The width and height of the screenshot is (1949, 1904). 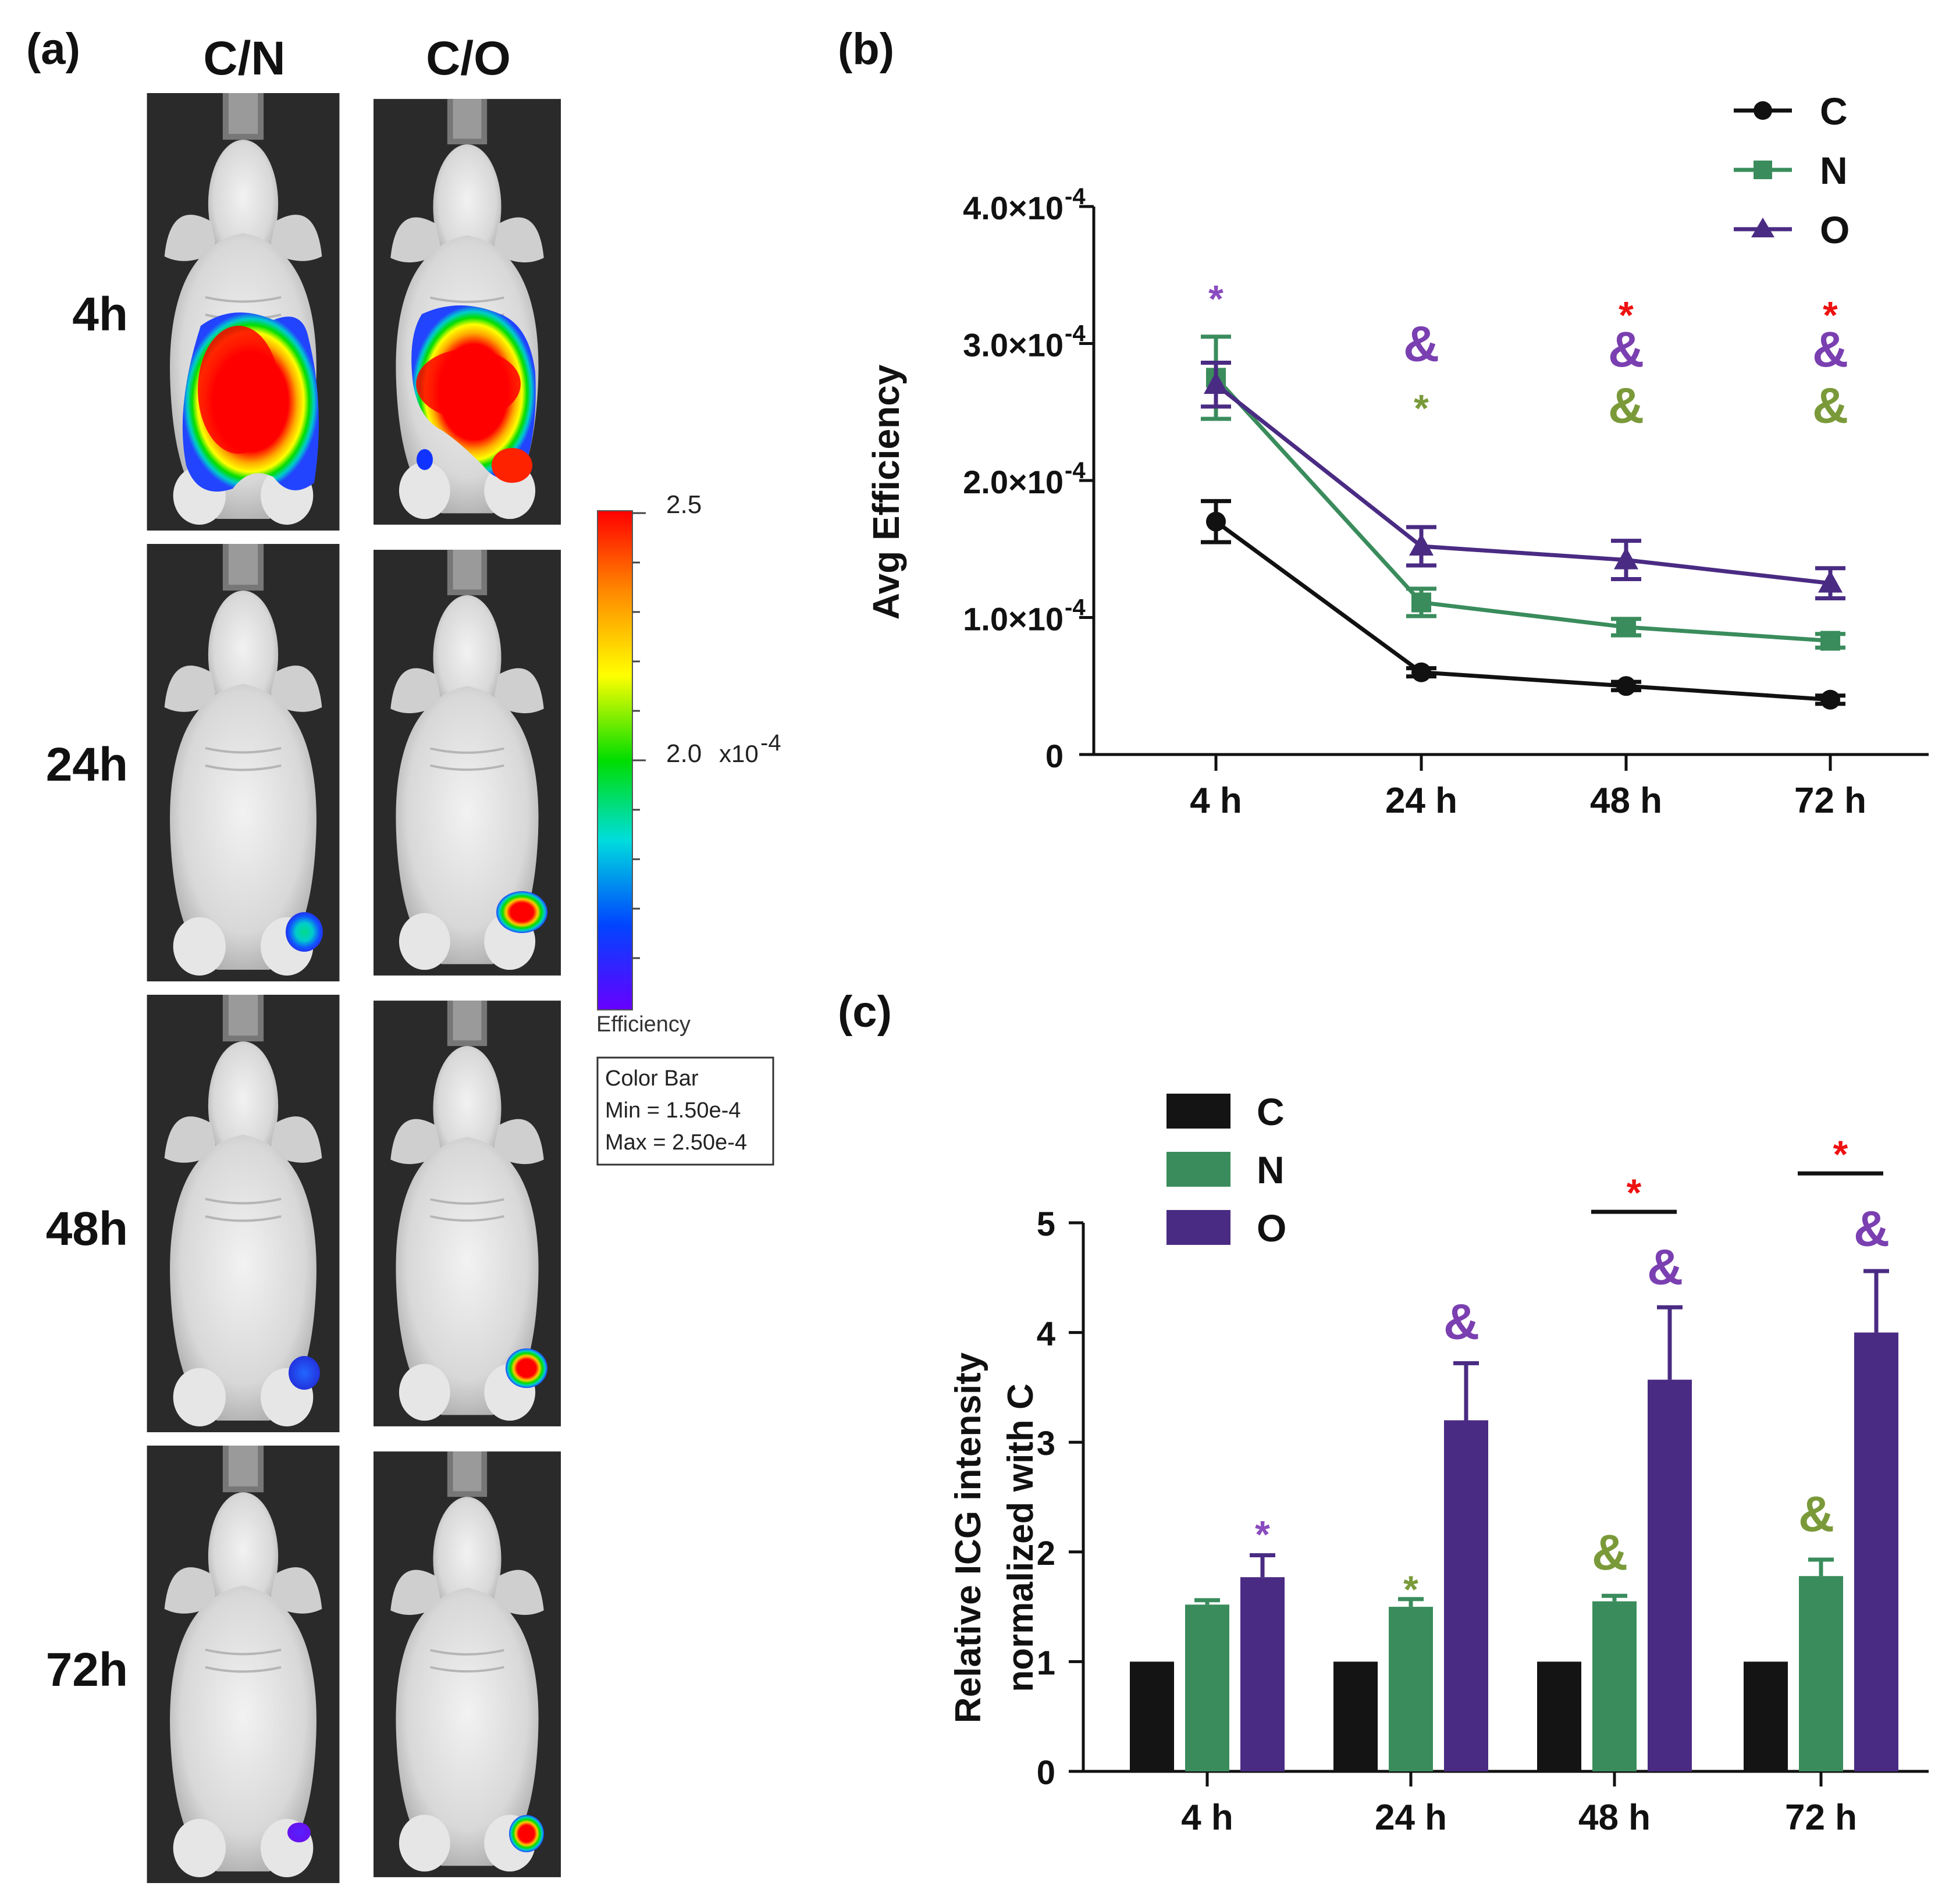 I want to click on row-label-72h: 72h, so click(x=87, y=1669).